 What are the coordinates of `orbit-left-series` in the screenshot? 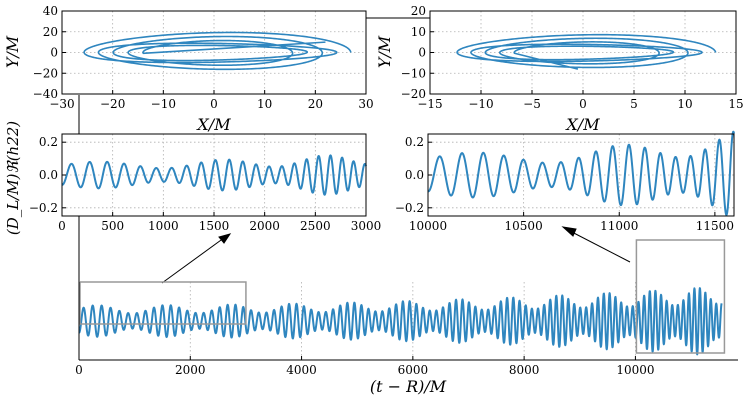 It's located at (217, 51).